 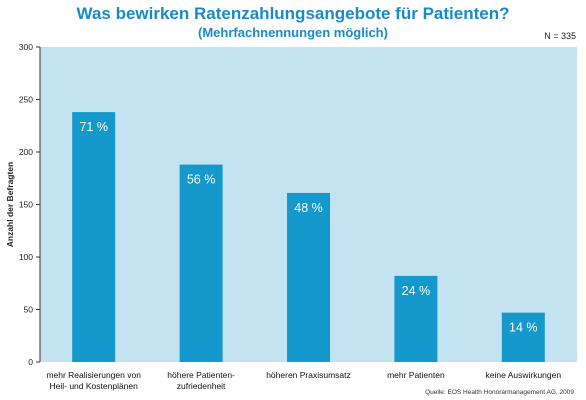 I want to click on bar-data-label: 24 %, so click(x=416, y=291).